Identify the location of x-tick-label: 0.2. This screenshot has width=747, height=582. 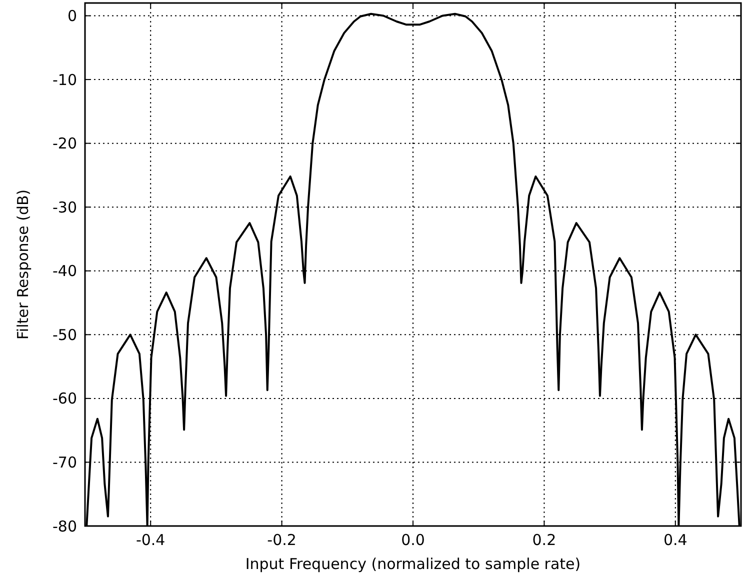
(544, 540).